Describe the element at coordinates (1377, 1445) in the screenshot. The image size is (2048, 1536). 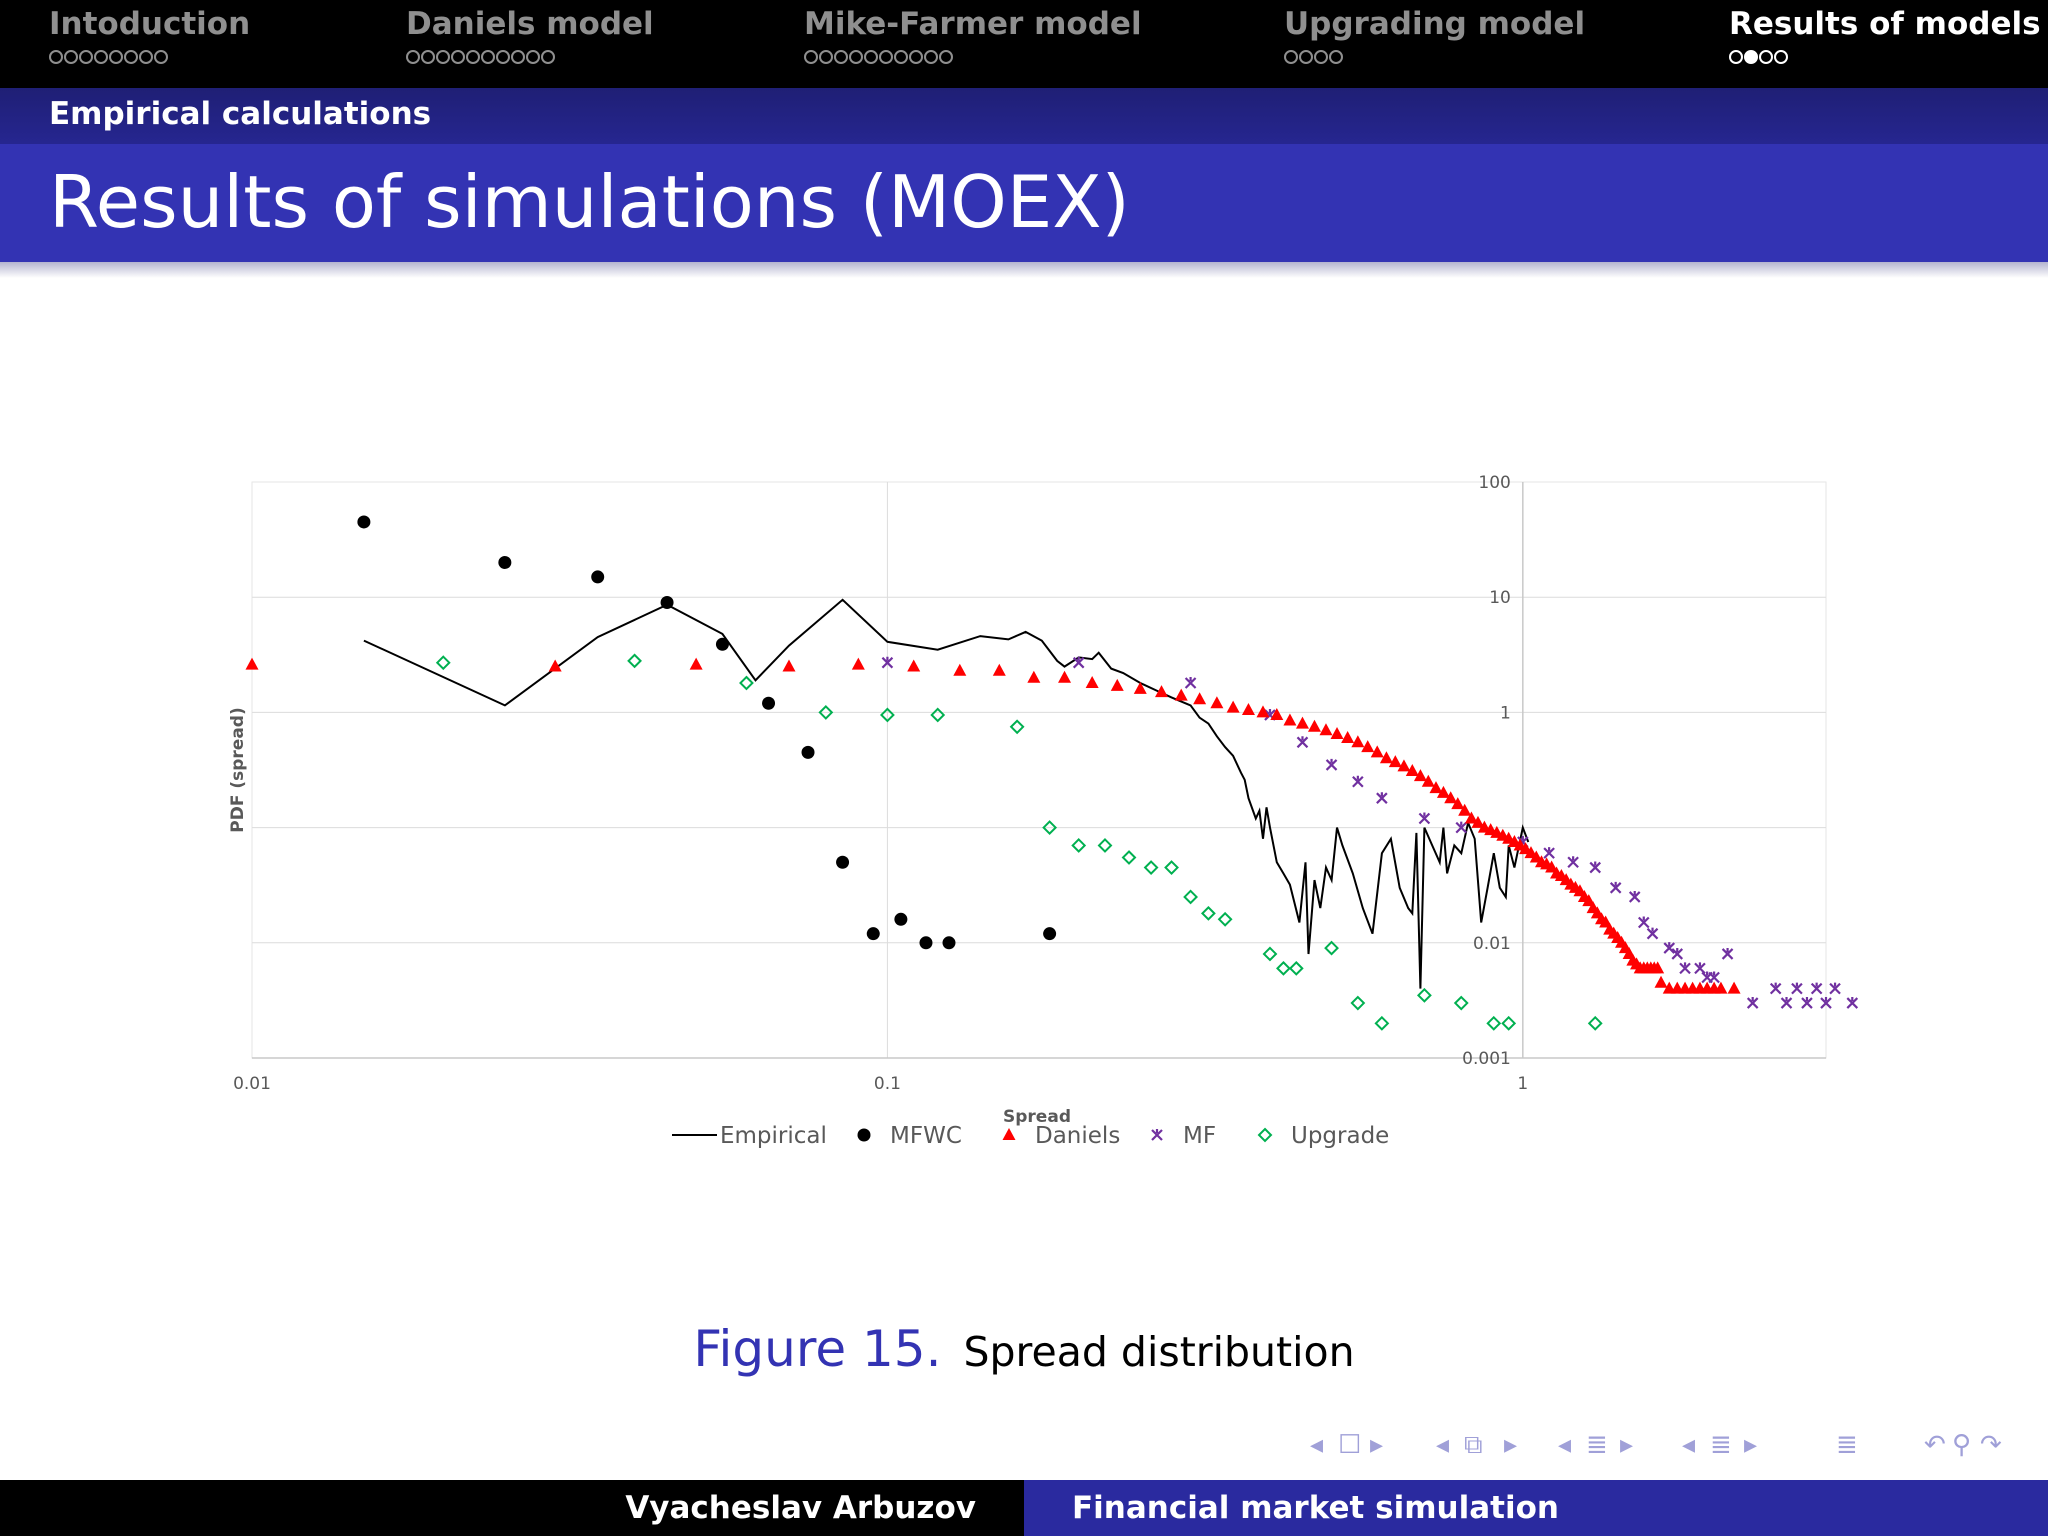
I see `nav-next-frame-icon: ▸` at that location.